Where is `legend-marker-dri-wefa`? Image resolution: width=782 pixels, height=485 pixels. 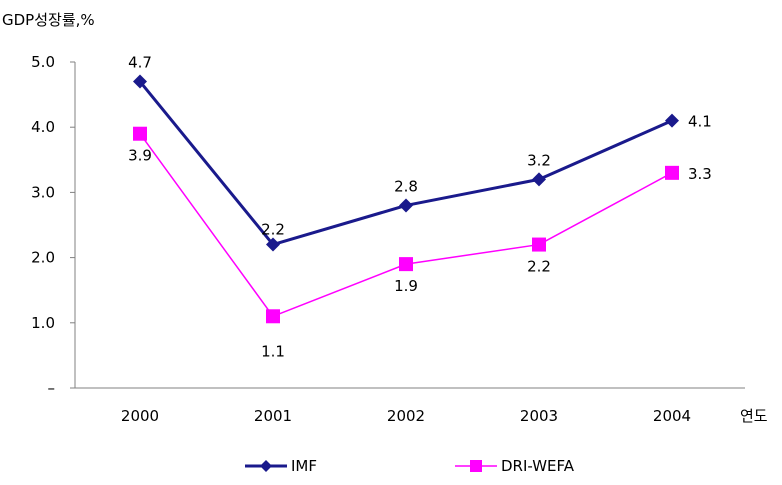
legend-marker-dri-wefa is located at coordinates (476, 466).